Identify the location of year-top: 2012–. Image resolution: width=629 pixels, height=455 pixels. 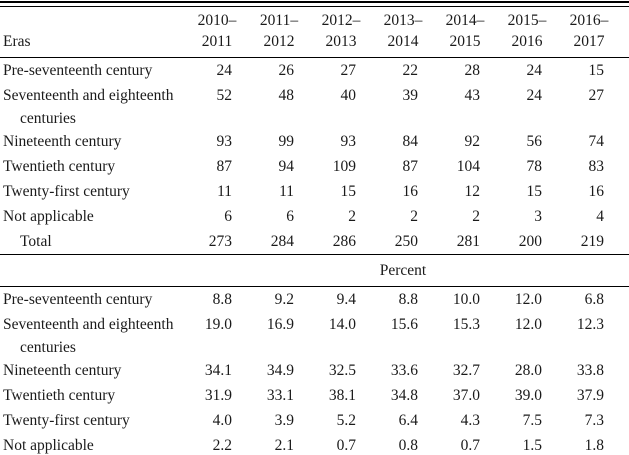
(341, 20).